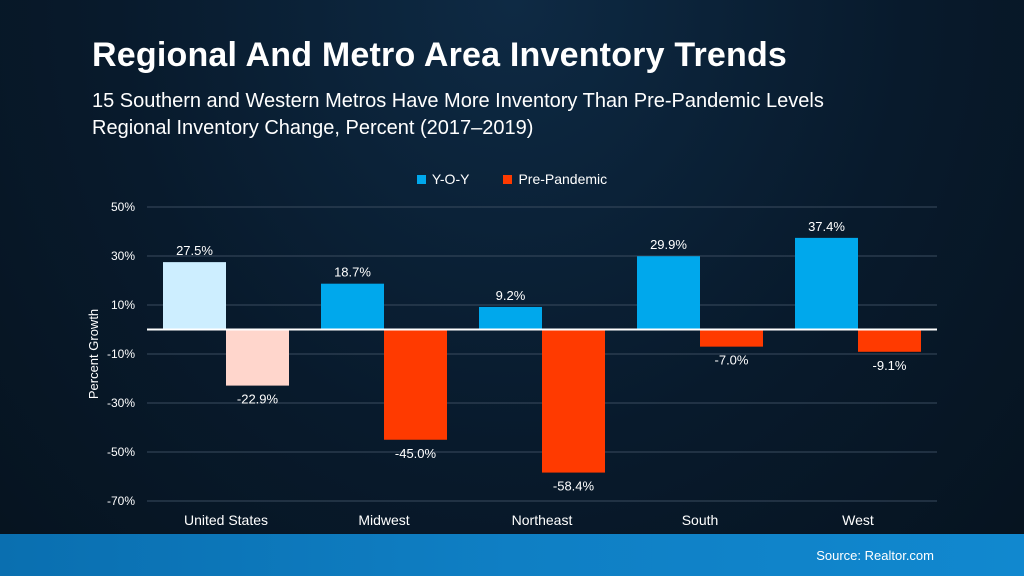 This screenshot has height=576, width=1024. I want to click on data-label: -7.0%, so click(732, 360).